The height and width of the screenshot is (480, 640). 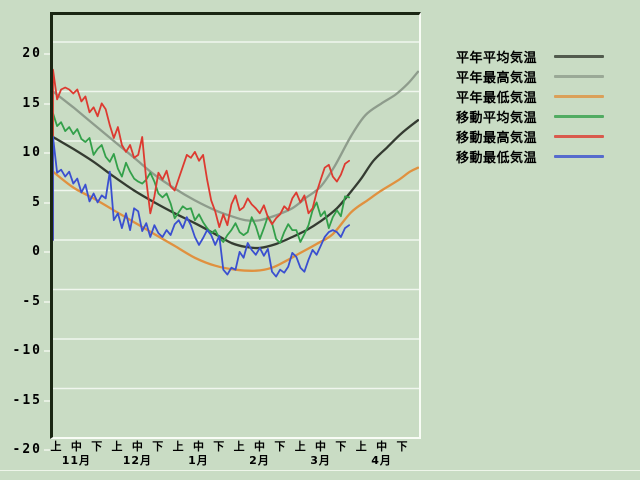 I want to click on x-month-label: 3月, so click(x=320, y=460).